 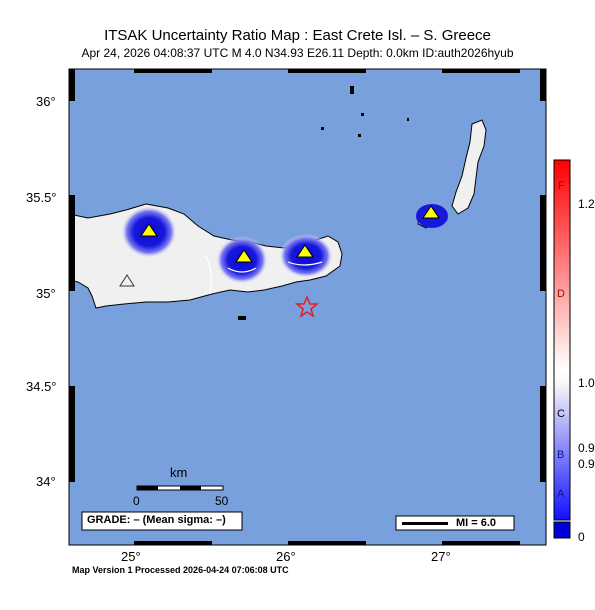 I want to click on grade-box, so click(x=162, y=521).